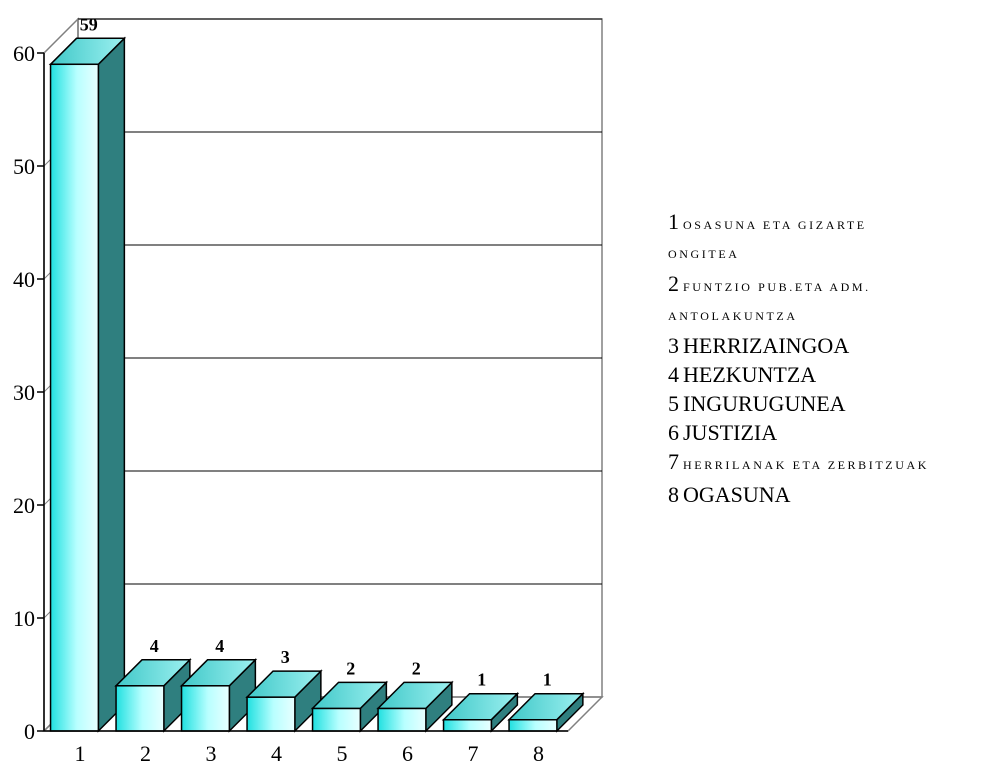 The height and width of the screenshot is (767, 1007). What do you see at coordinates (473, 753) in the screenshot?
I see `x-tick-label: 7` at bounding box center [473, 753].